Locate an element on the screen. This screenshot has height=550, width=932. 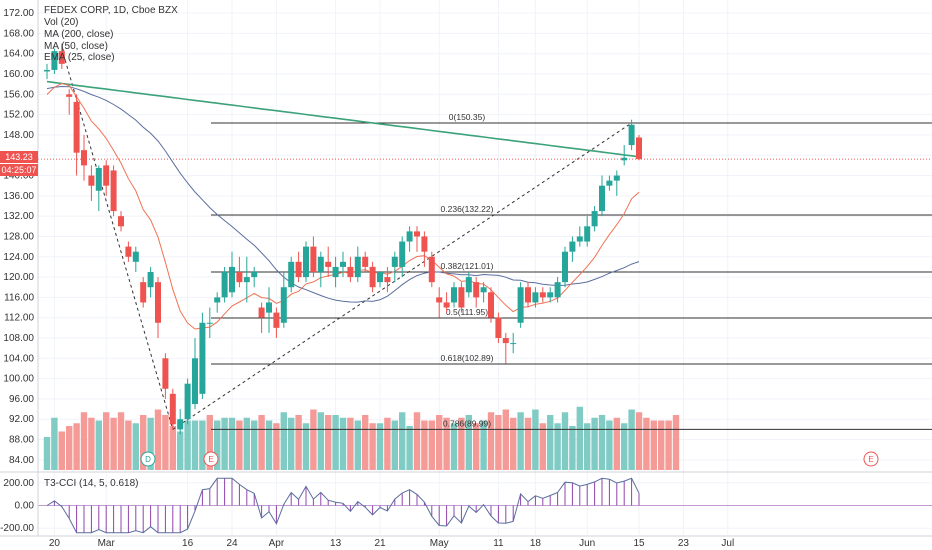
time-tick-label: Jun is located at coordinates (587, 543).